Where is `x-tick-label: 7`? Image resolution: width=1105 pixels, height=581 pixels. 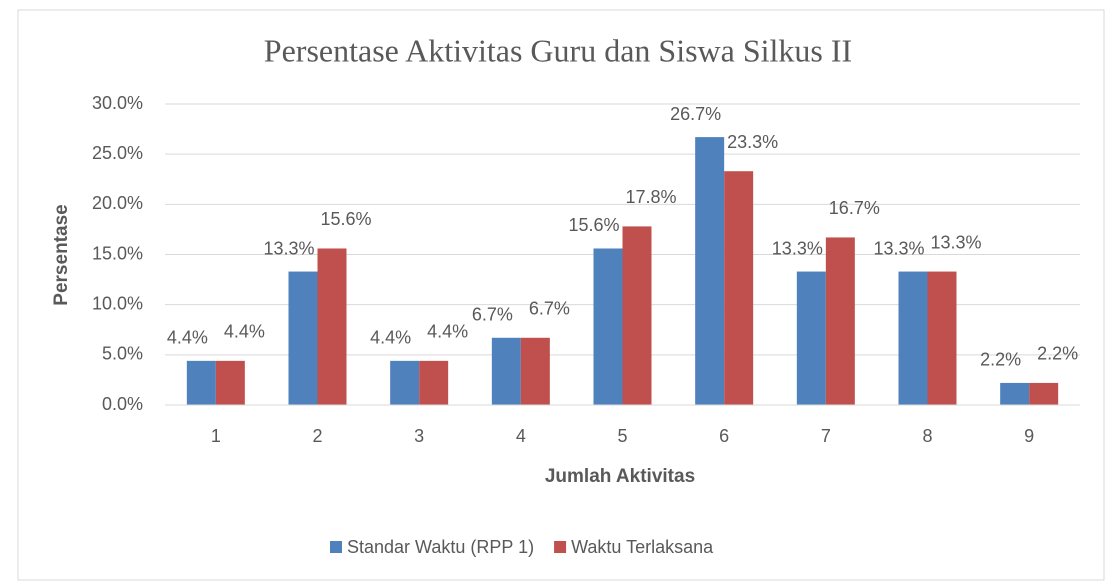
x-tick-label: 7 is located at coordinates (826, 436).